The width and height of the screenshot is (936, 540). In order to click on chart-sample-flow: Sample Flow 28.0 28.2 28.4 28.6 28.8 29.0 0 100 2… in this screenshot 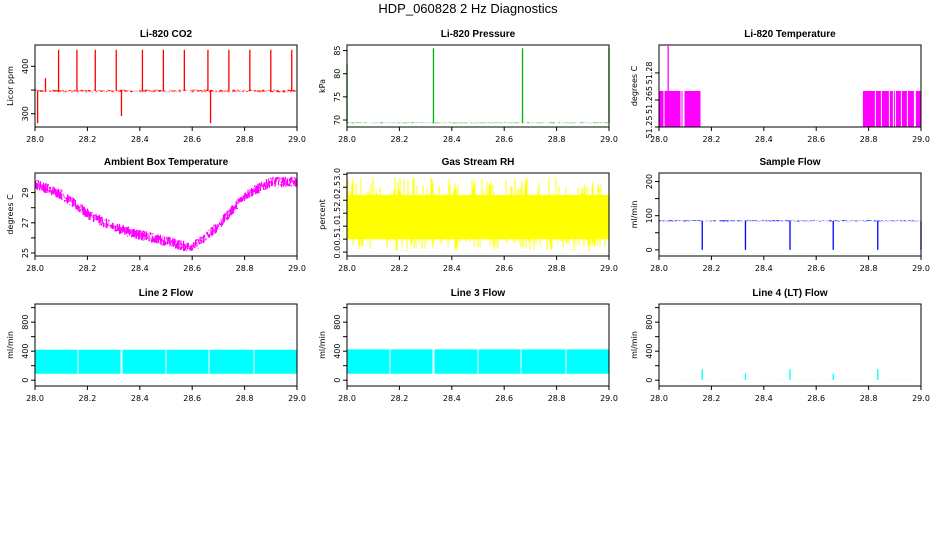, I will do `click(780, 215)`.